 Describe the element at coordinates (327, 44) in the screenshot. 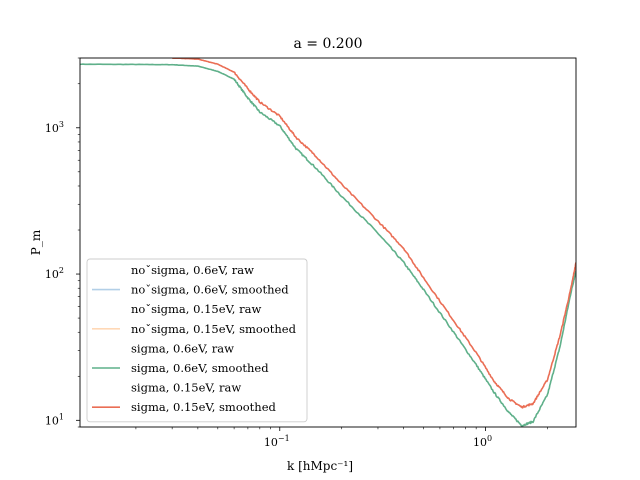

I see `chart-title: a = 0.200` at that location.